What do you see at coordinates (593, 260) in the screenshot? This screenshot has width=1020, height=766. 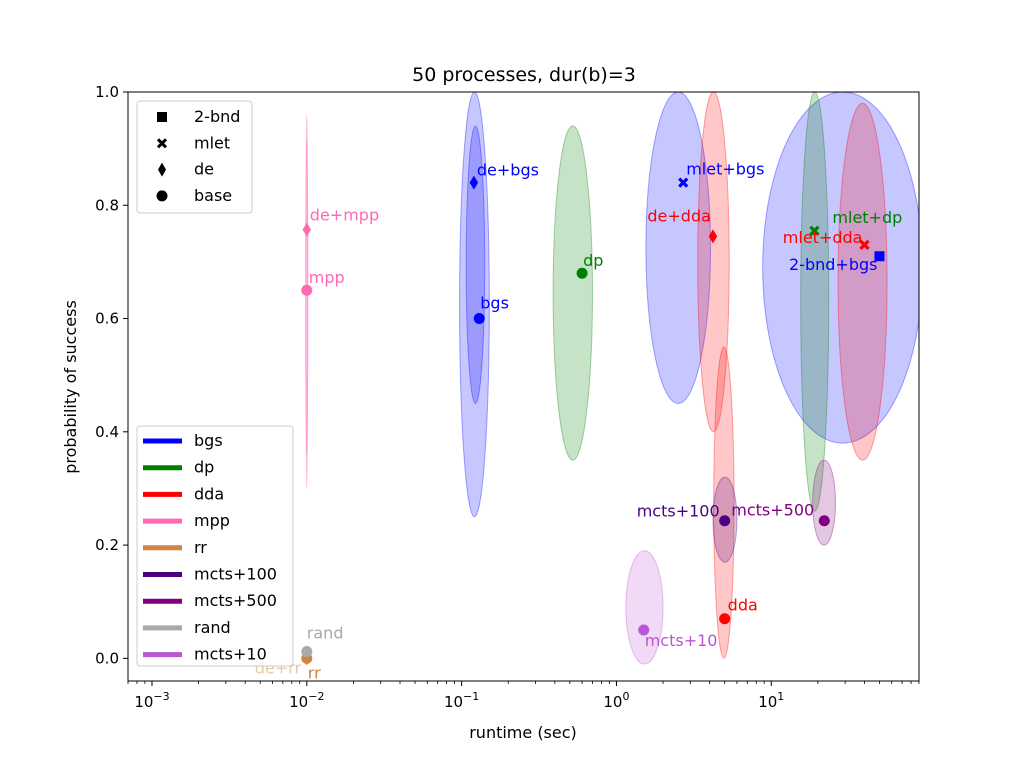 I see `label-dp: dp` at bounding box center [593, 260].